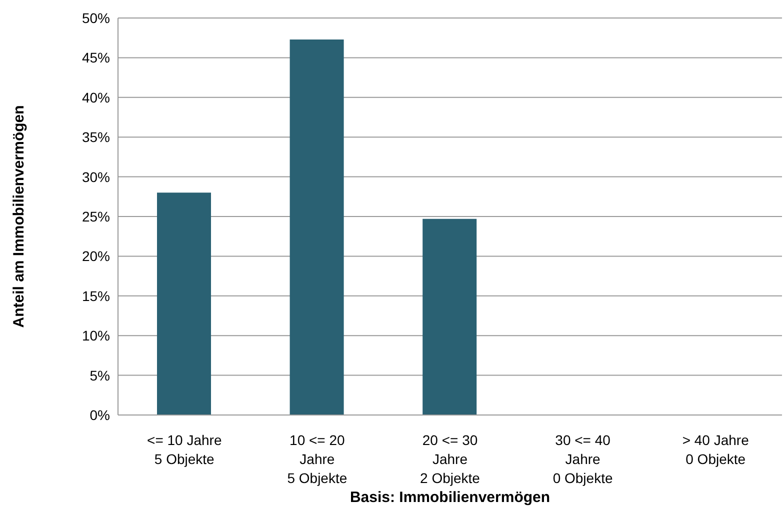  Describe the element at coordinates (582, 459) in the screenshot. I see `x-tick-label: 30 <= 40 Jahre 0 Objekte` at that location.